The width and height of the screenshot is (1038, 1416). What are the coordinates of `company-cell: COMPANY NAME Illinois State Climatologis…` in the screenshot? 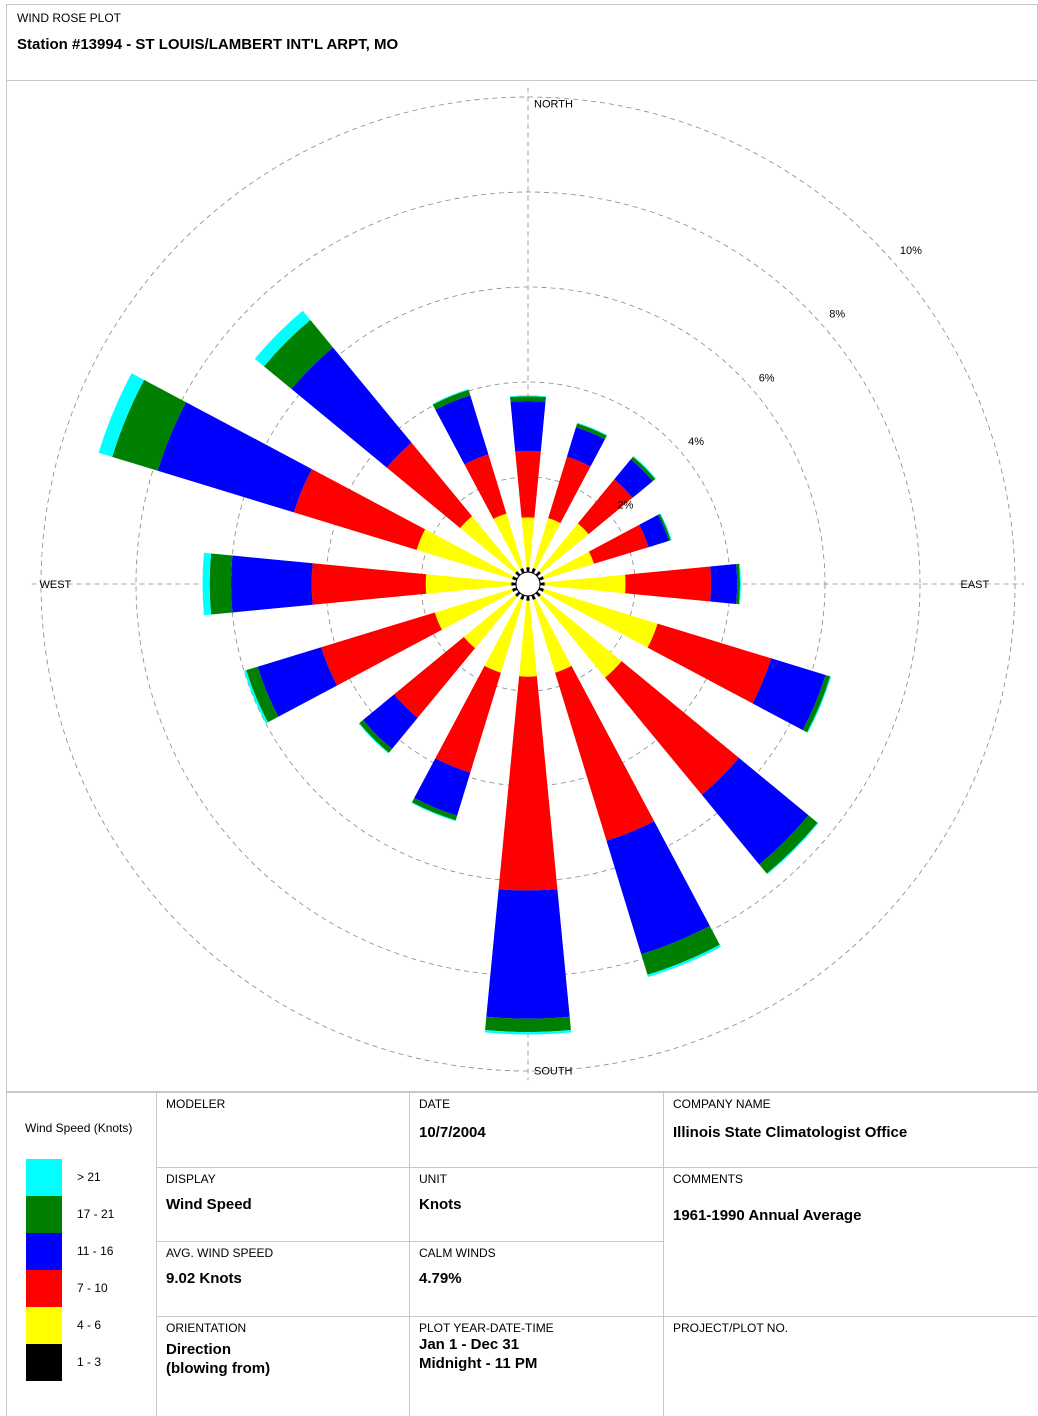 It's located at (850, 1129).